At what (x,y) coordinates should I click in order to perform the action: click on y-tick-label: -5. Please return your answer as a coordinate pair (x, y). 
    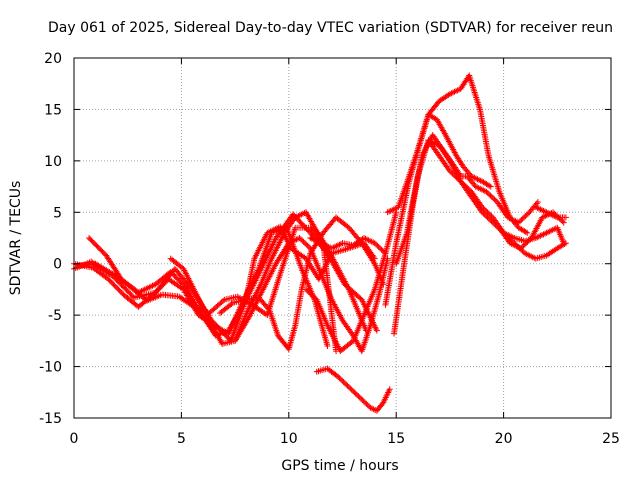
    Looking at the image, I should click on (55, 316).